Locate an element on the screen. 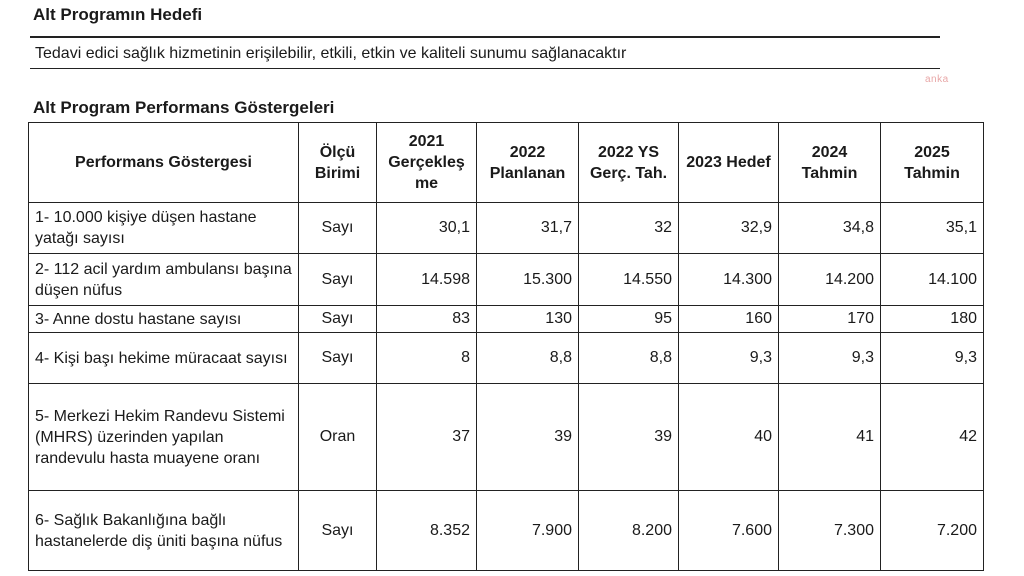 The height and width of the screenshot is (576, 1024). value-cell: 14.598 is located at coordinates (426, 279).